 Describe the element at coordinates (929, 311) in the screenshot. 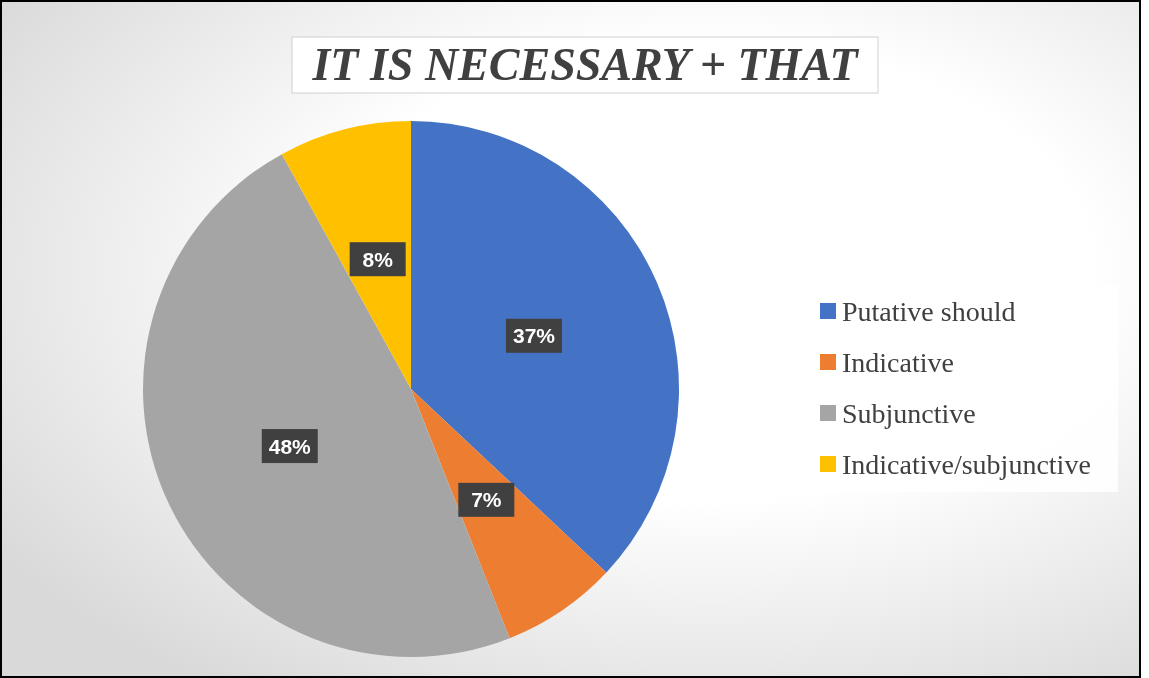

I see `legend-label: Putative should` at that location.